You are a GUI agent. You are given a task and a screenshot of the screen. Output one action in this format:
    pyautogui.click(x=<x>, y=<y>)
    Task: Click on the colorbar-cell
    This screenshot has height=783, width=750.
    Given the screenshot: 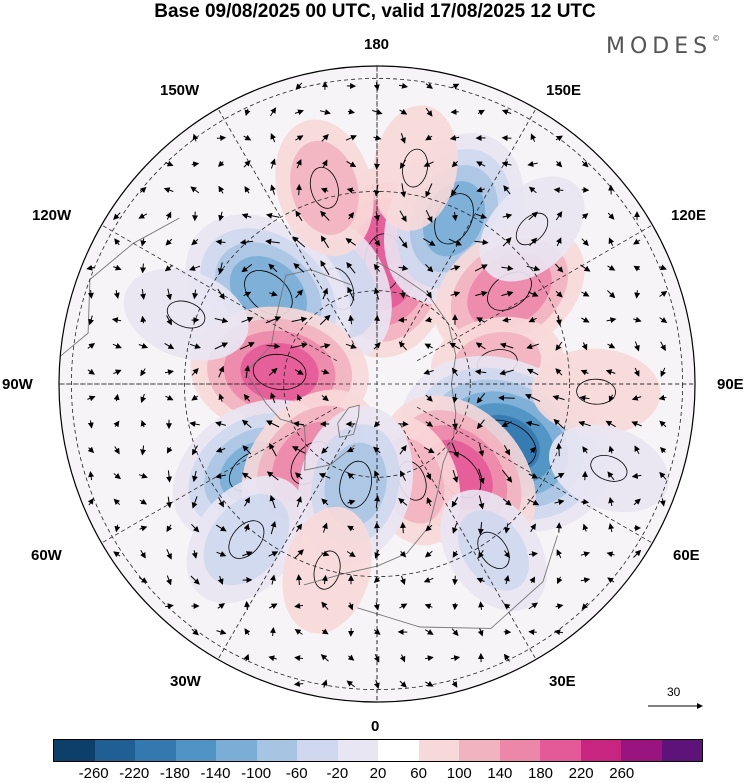 What is the action you would take?
    pyautogui.click(x=681, y=750)
    